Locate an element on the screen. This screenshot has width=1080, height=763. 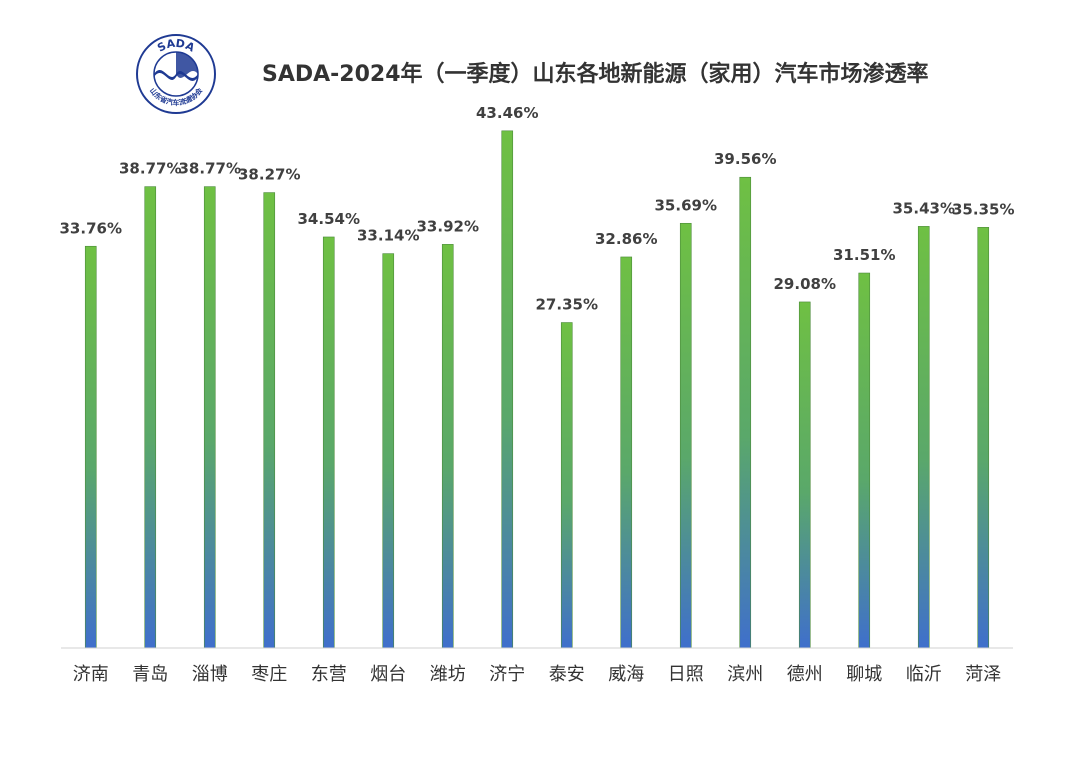
data-label-10: 35.69% is located at coordinates (686, 205).